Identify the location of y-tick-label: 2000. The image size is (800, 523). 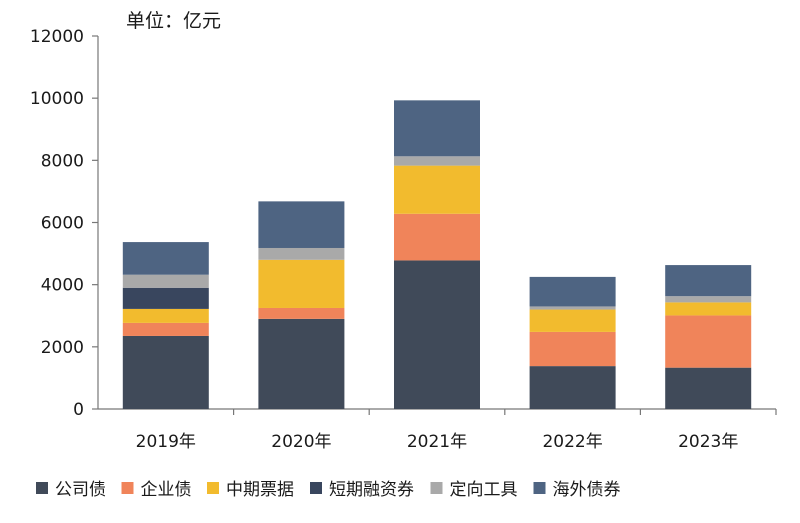
(62, 348).